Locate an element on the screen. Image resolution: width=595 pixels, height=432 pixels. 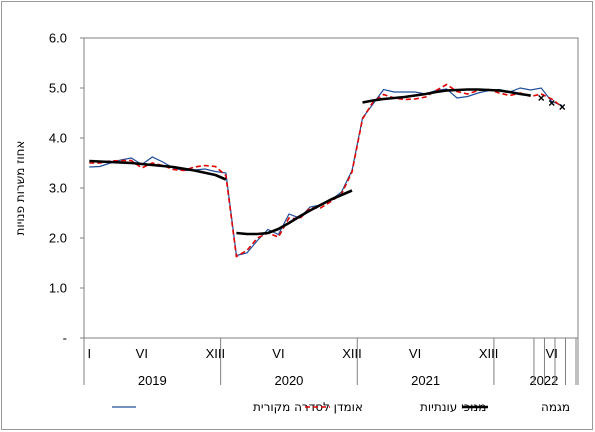
y-tick-label: 6.0 is located at coordinates (58, 38).